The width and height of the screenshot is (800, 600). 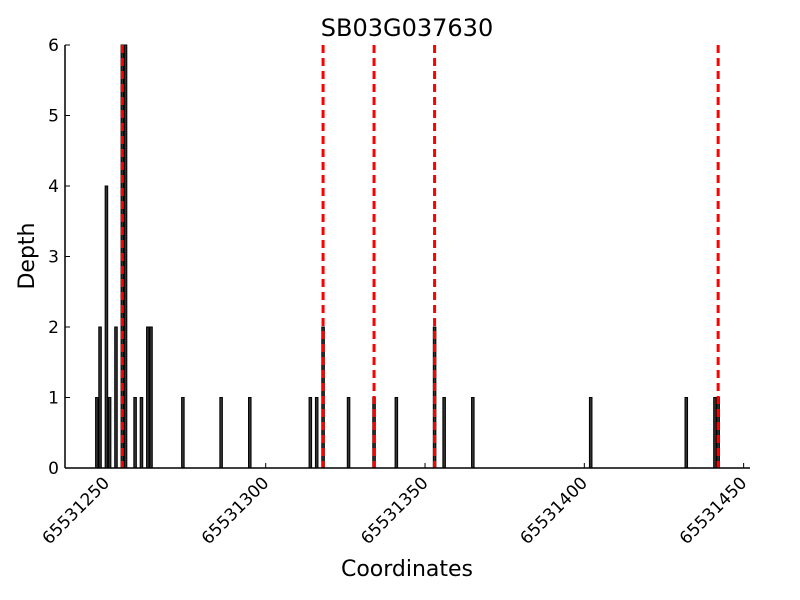 I want to click on x-tick-label: 65531350, so click(x=394, y=510).